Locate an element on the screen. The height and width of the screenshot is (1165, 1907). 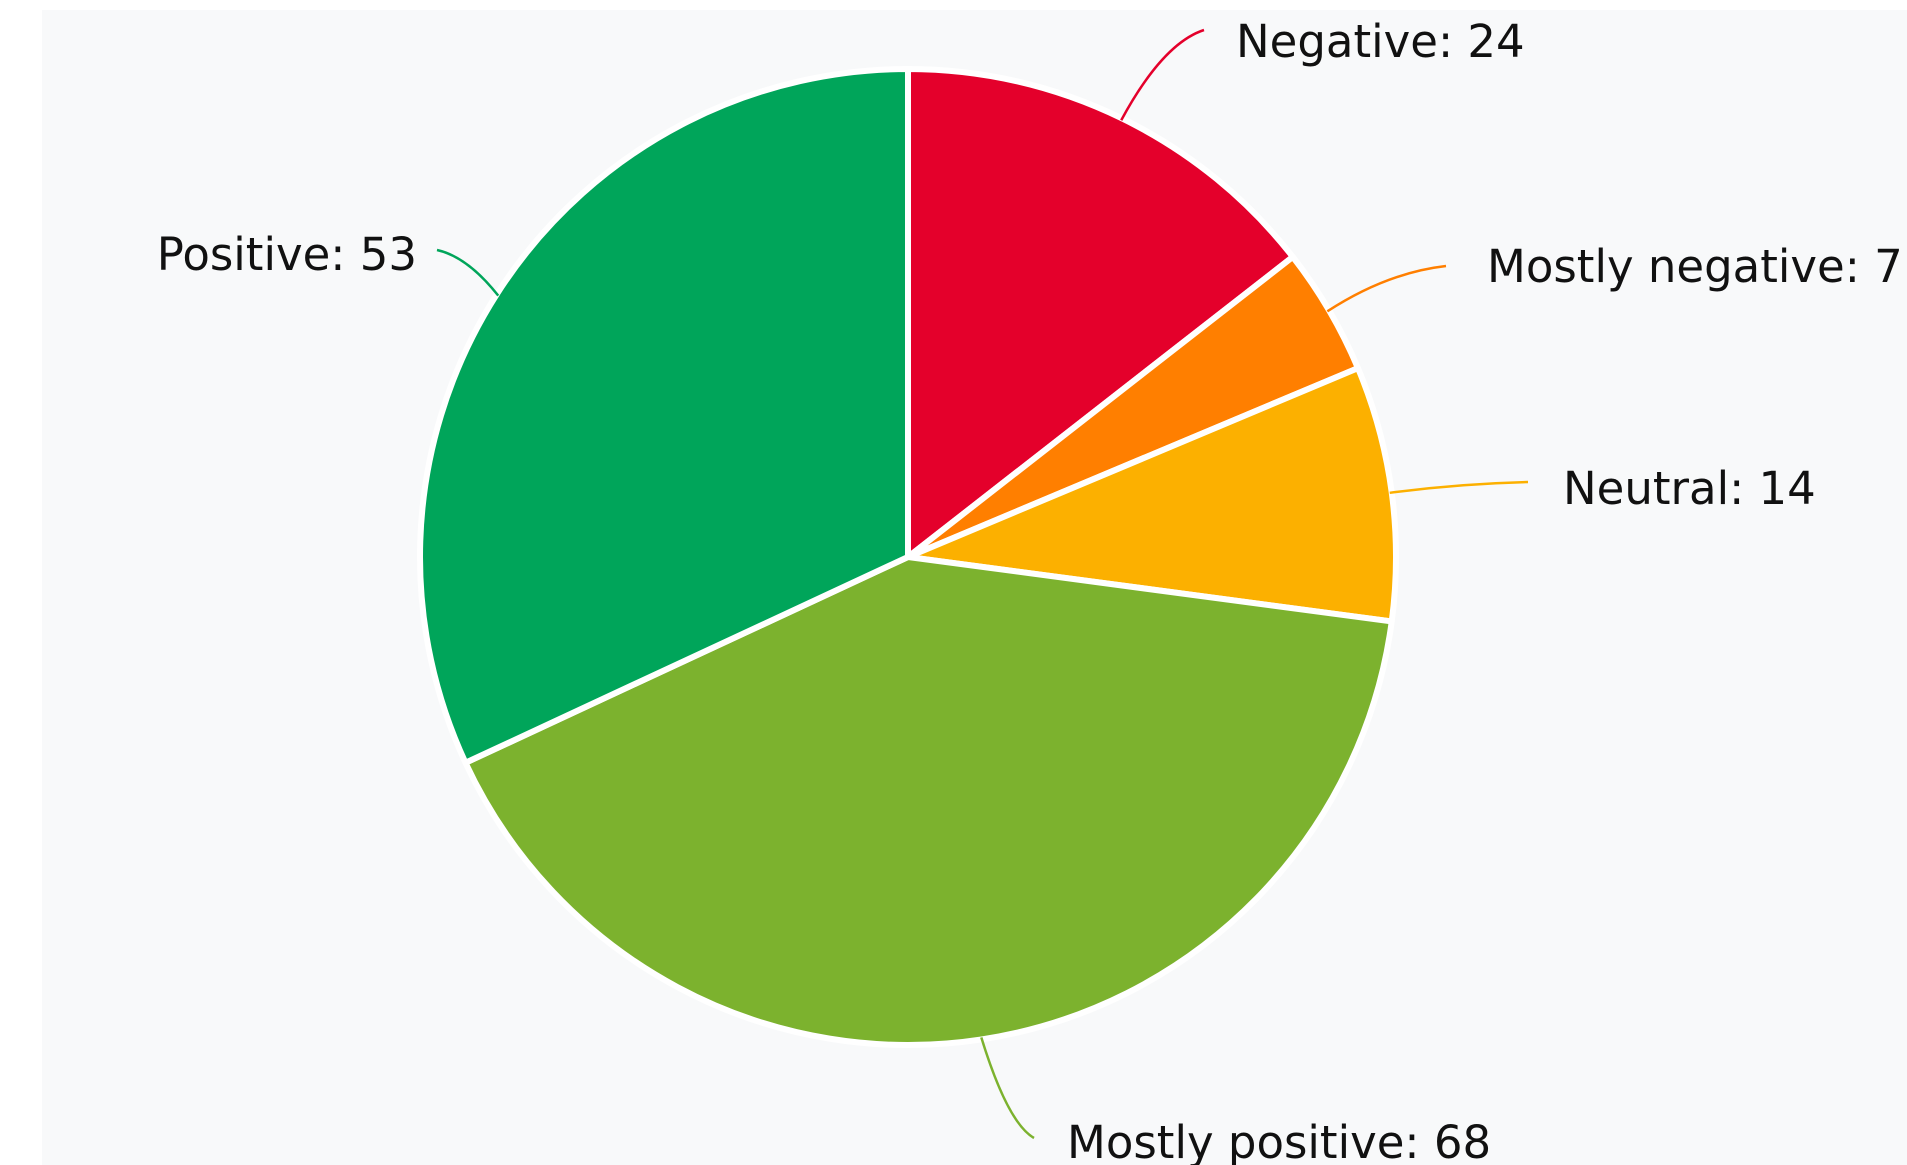
label-mostly-negative: Mostly negative: 7 is located at coordinates (1695, 266).